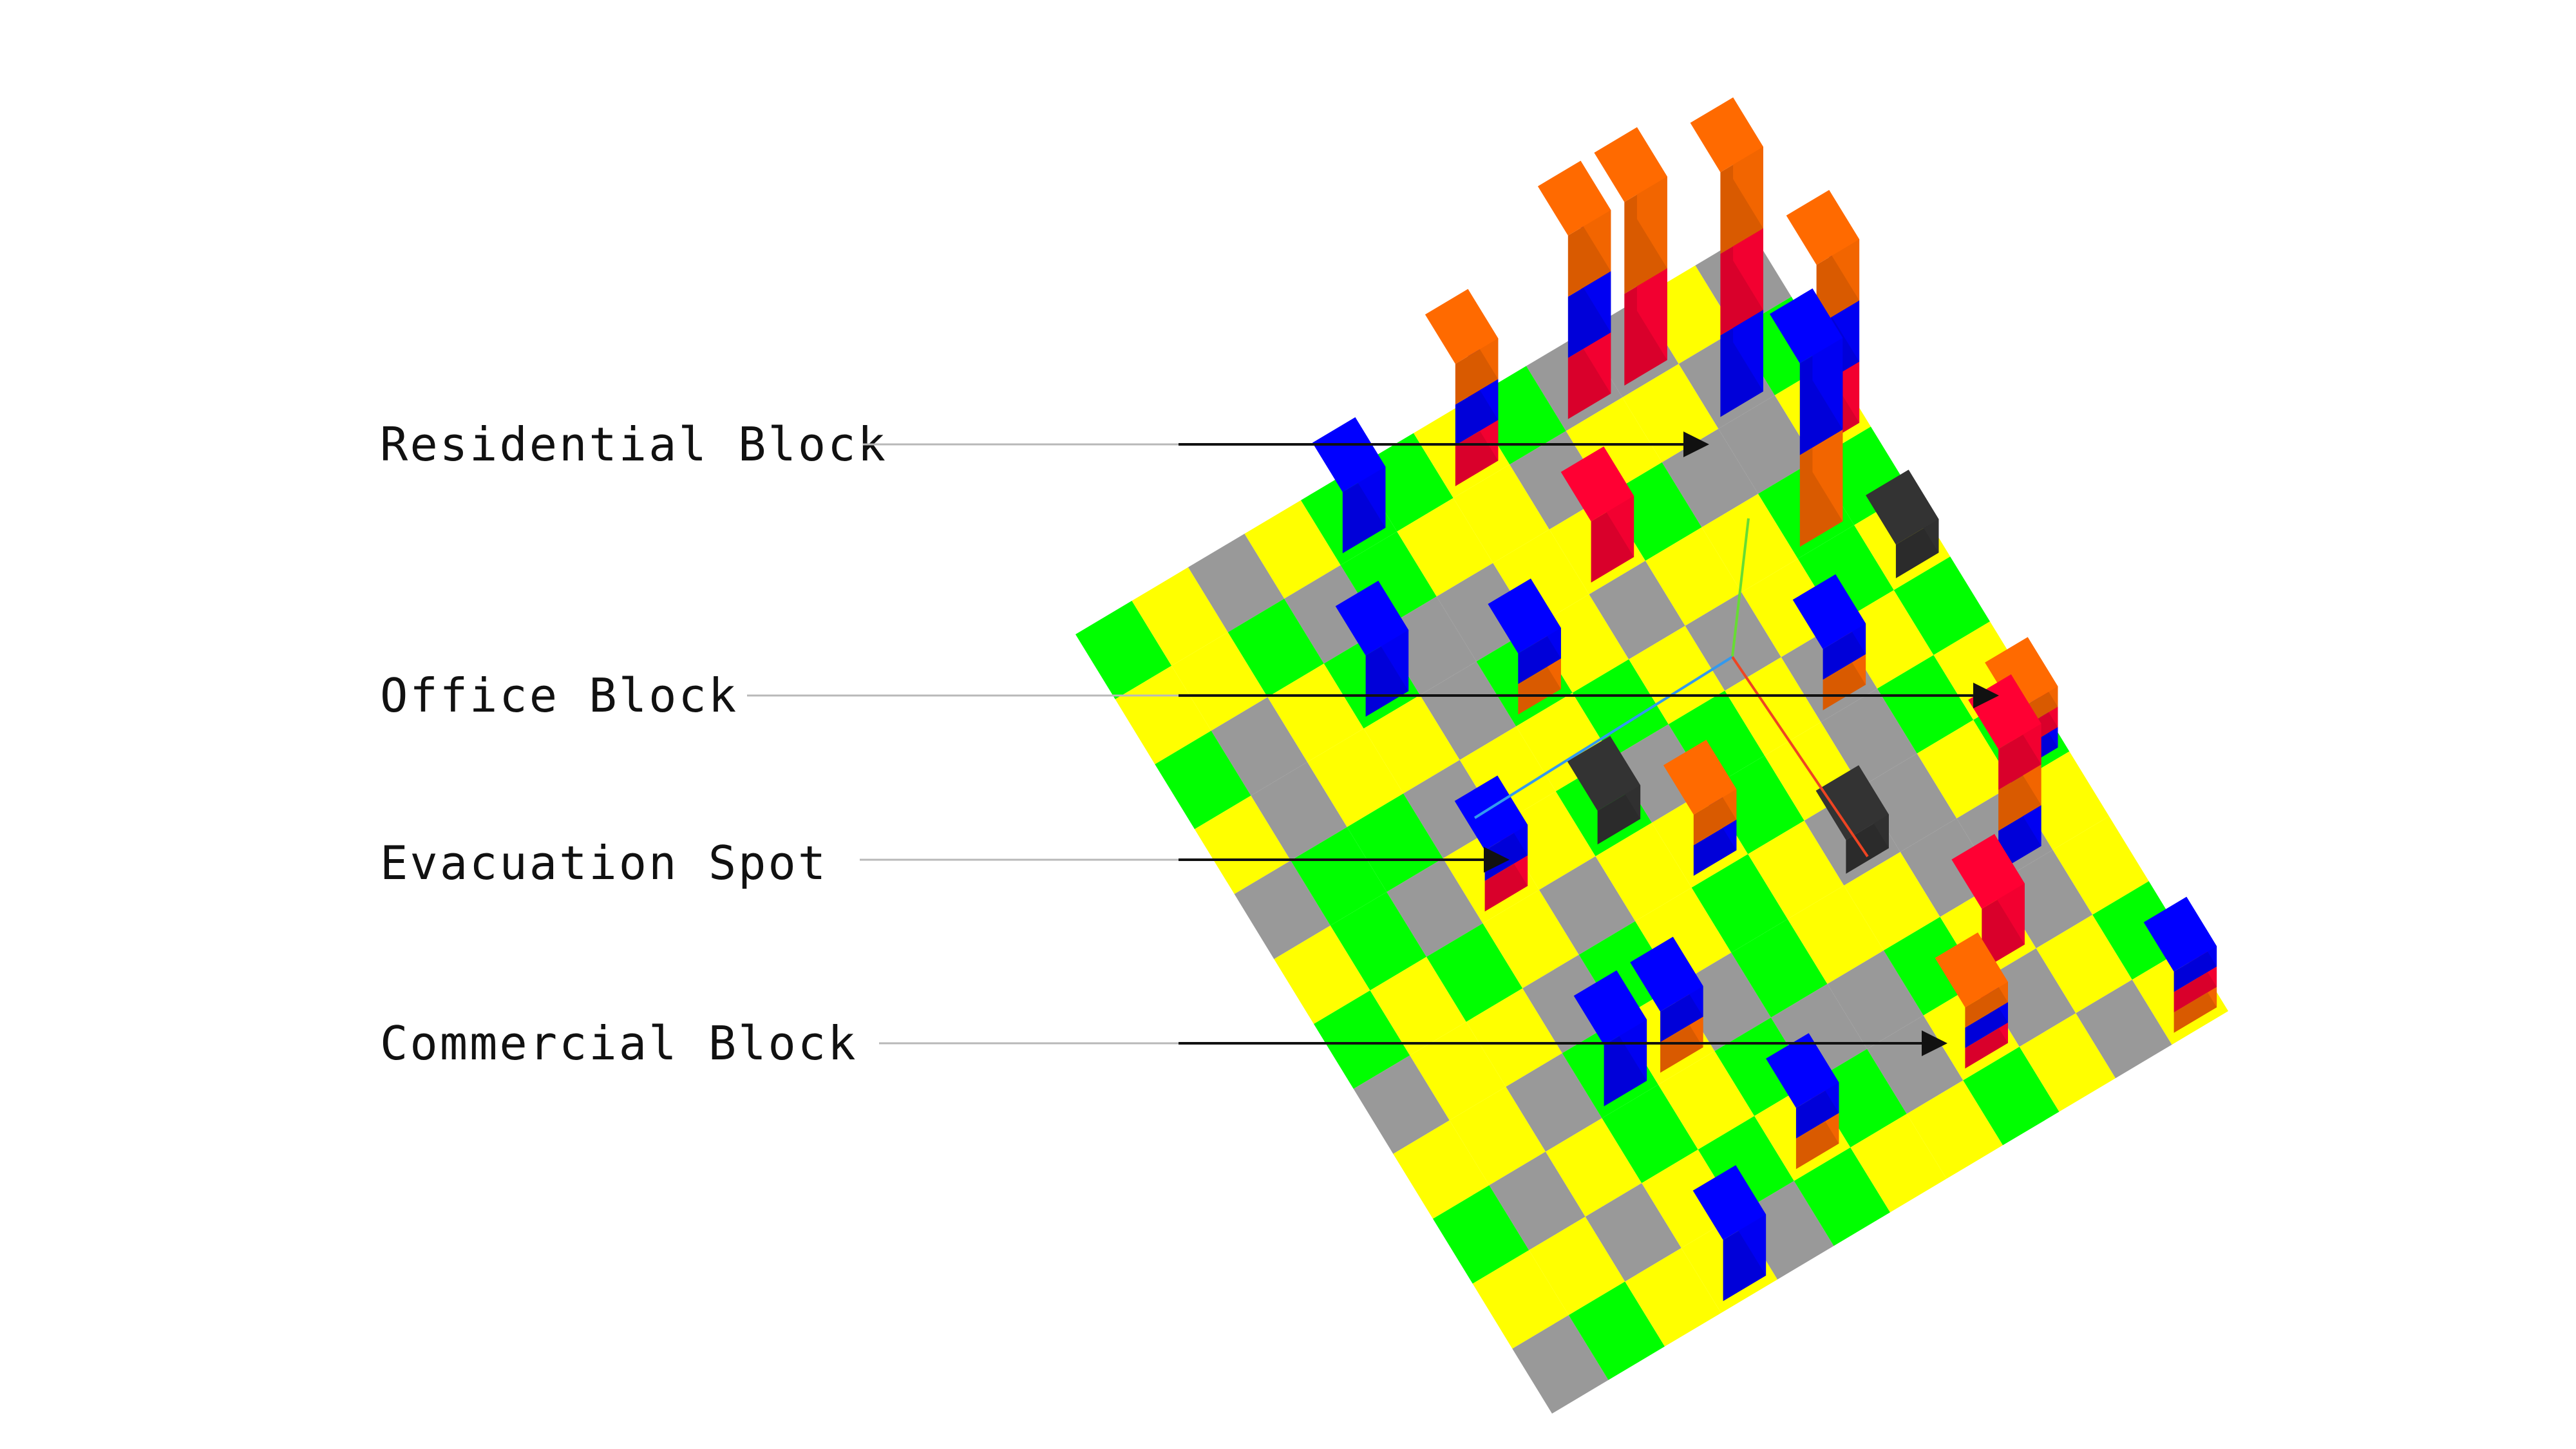 This screenshot has height=1449, width=2576. Describe the element at coordinates (1740, 588) in the screenshot. I see `axis-y-line` at that location.